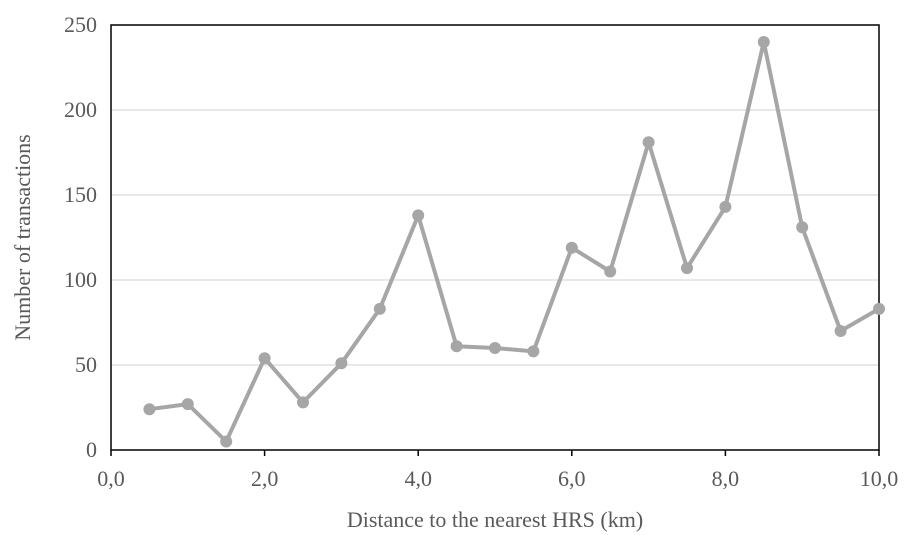 The width and height of the screenshot is (906, 535). What do you see at coordinates (726, 478) in the screenshot?
I see `x-tick-label: 8,0` at bounding box center [726, 478].